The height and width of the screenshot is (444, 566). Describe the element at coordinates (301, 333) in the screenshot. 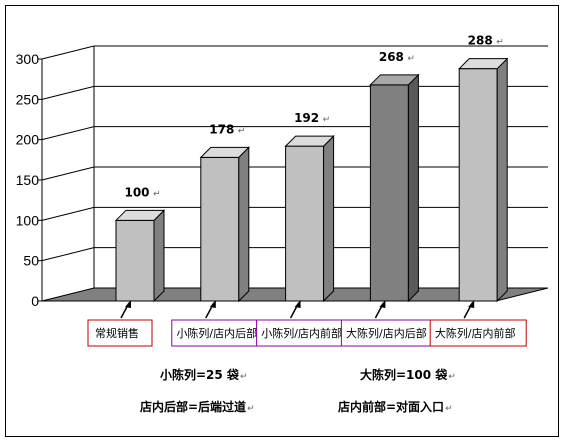

I see `category-label-3: 小陈列/店内前部` at that location.